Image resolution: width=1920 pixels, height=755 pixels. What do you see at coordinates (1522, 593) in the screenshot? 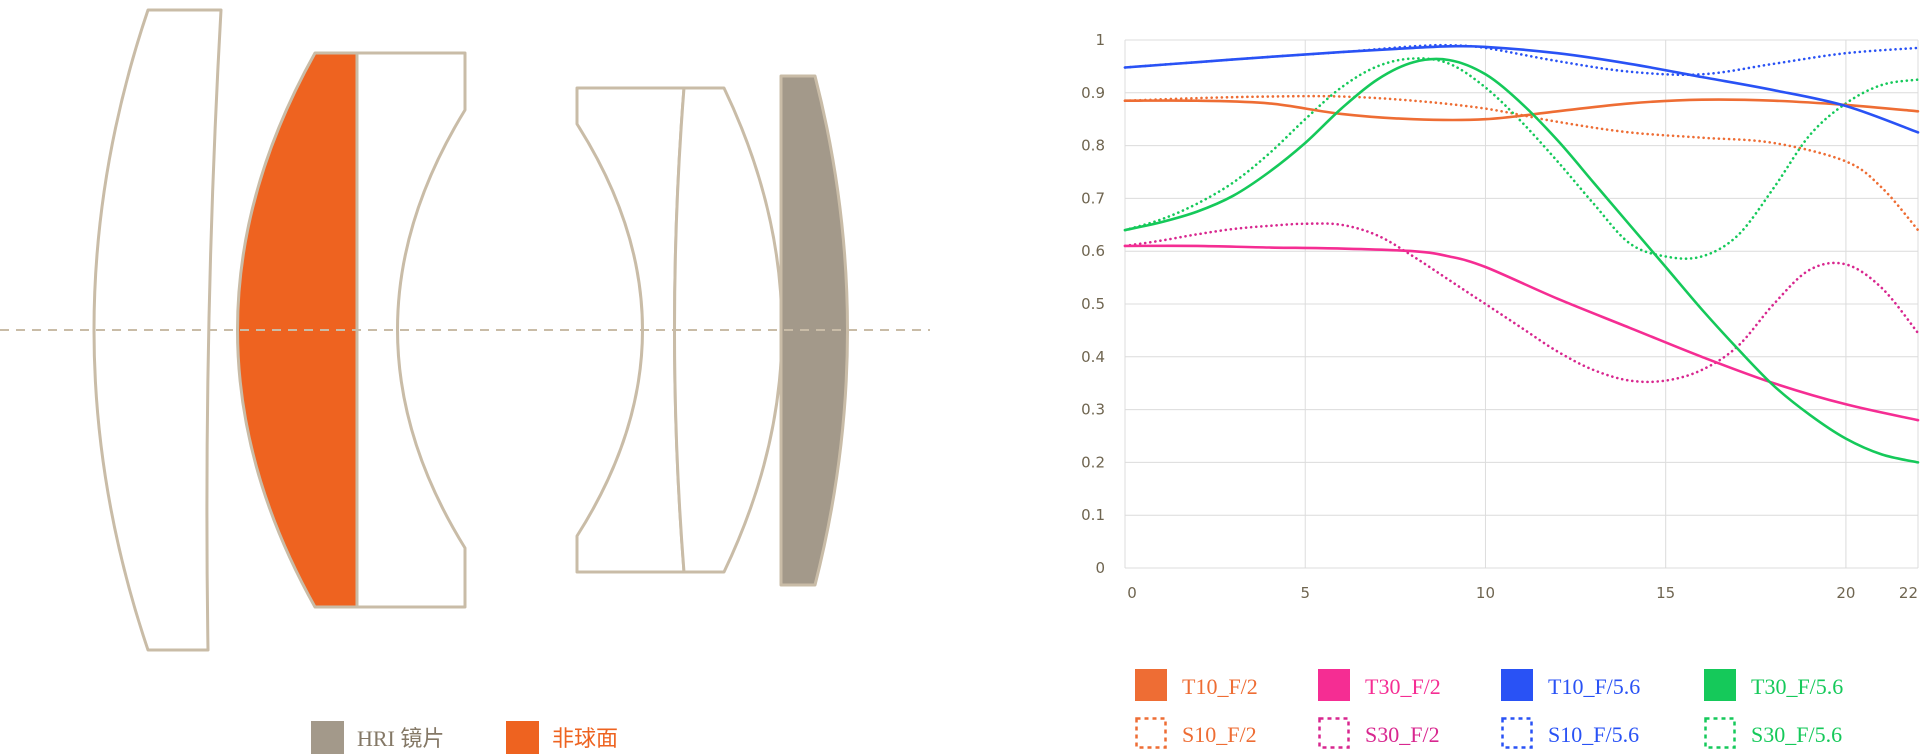
I see `x-axis-ticks: 0 5 10 15 20 22` at bounding box center [1522, 593].